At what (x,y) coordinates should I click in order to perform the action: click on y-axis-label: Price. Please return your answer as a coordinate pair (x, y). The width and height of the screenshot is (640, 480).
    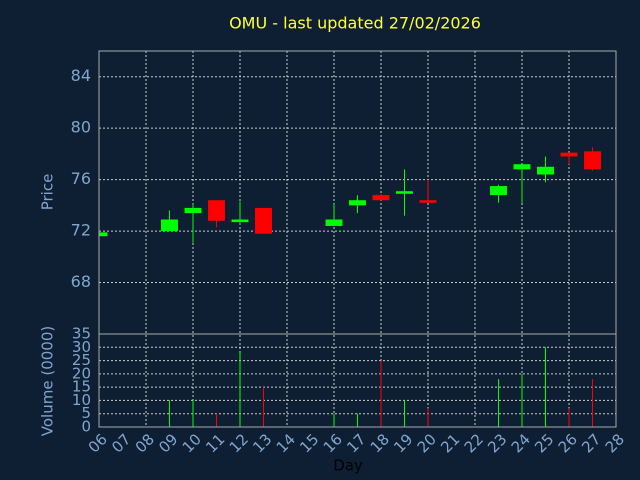
    Looking at the image, I should click on (48, 192).